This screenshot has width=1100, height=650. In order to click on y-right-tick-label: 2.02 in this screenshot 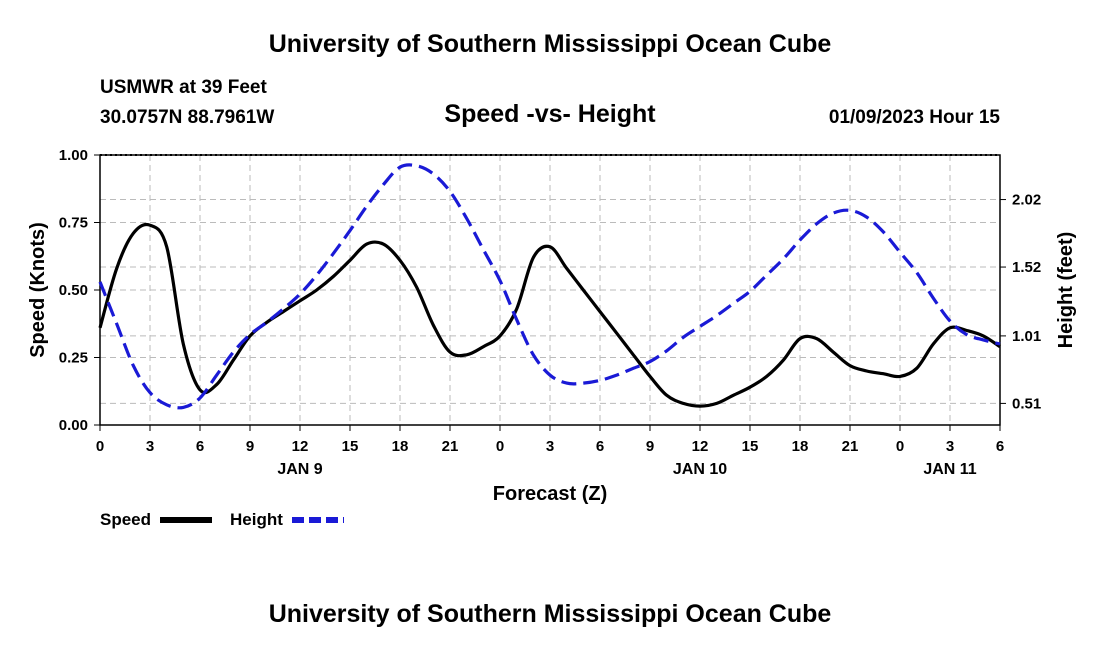, I will do `click(1026, 200)`.